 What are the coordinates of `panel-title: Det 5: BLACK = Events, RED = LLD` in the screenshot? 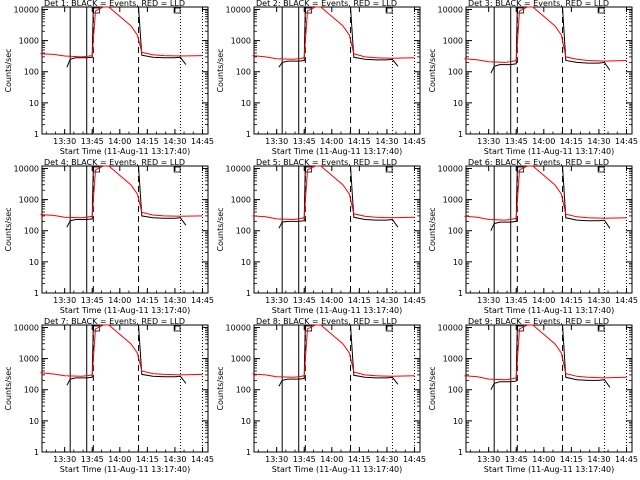 It's located at (326, 162).